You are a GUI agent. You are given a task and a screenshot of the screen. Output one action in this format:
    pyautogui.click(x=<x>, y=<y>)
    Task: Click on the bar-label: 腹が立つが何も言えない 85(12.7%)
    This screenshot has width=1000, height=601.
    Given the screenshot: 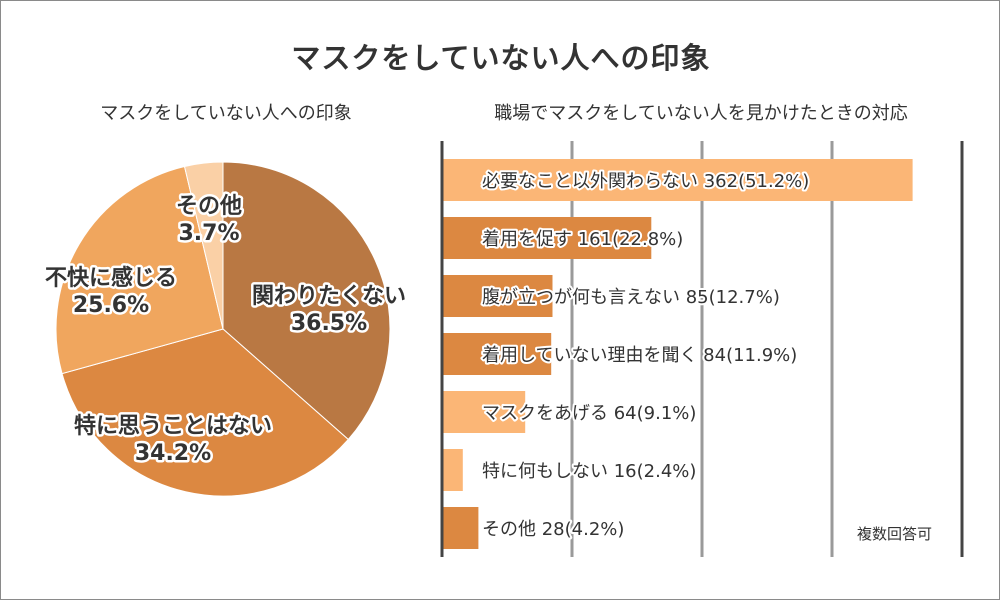 What is the action you would take?
    pyautogui.click(x=631, y=297)
    